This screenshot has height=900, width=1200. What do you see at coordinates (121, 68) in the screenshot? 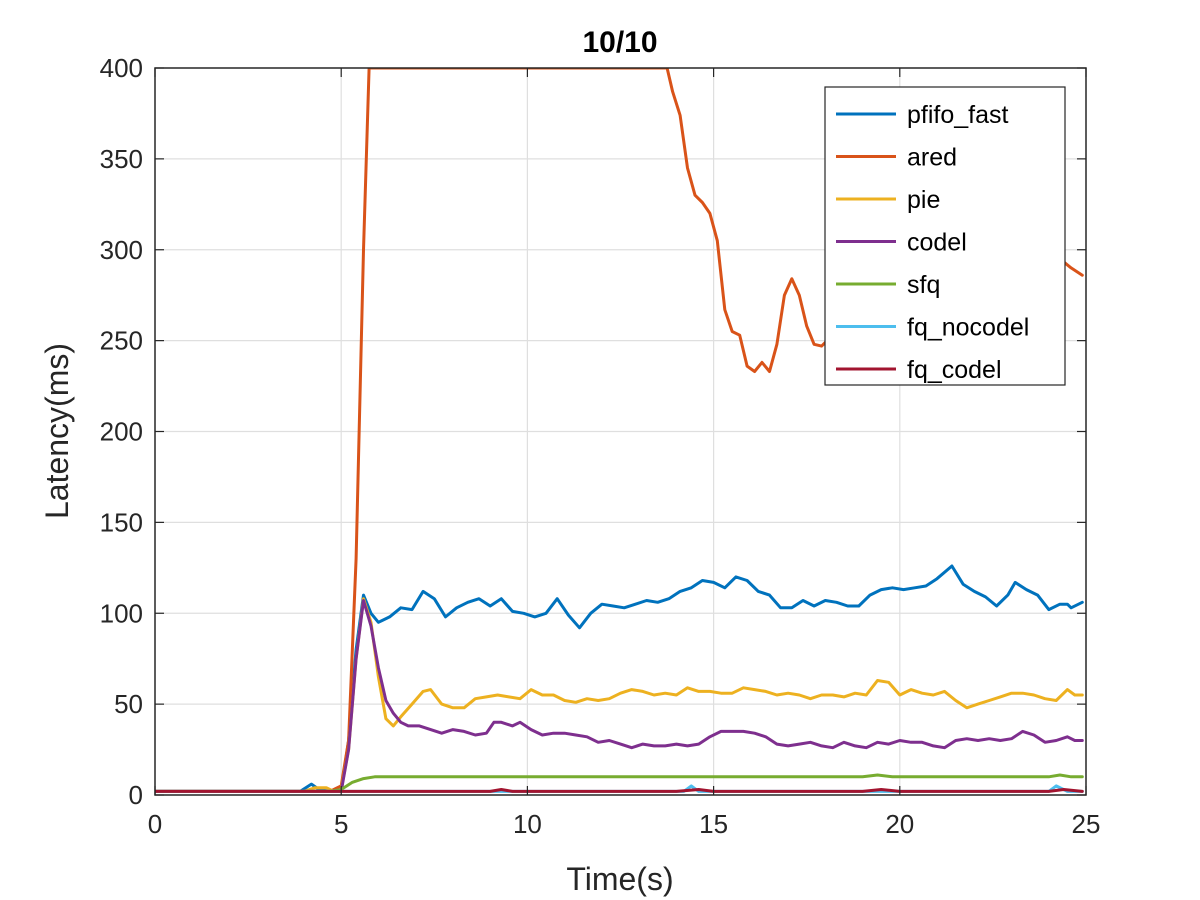
I see `y-tick-label: 400` at bounding box center [121, 68].